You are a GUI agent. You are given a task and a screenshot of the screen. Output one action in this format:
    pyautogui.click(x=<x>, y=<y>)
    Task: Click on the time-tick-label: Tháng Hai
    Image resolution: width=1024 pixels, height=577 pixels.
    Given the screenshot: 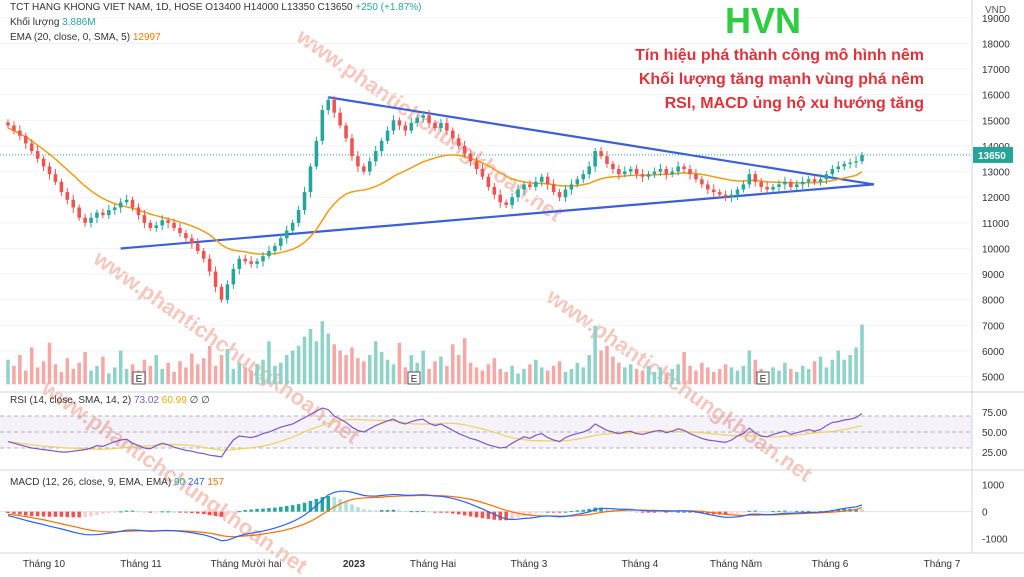 What is the action you would take?
    pyautogui.click(x=433, y=564)
    